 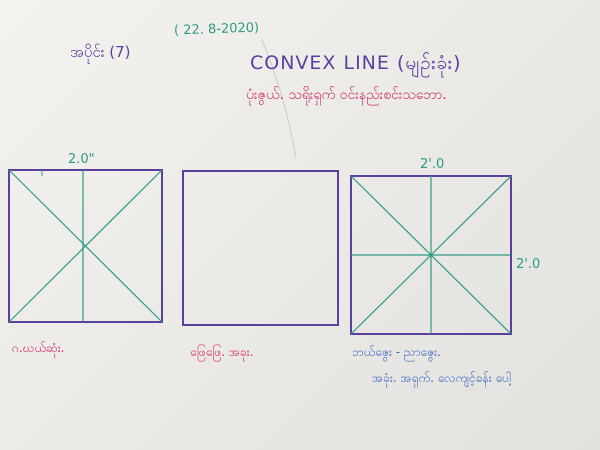 I want to click on figure-3-width-label: 2'.0, so click(x=432, y=164).